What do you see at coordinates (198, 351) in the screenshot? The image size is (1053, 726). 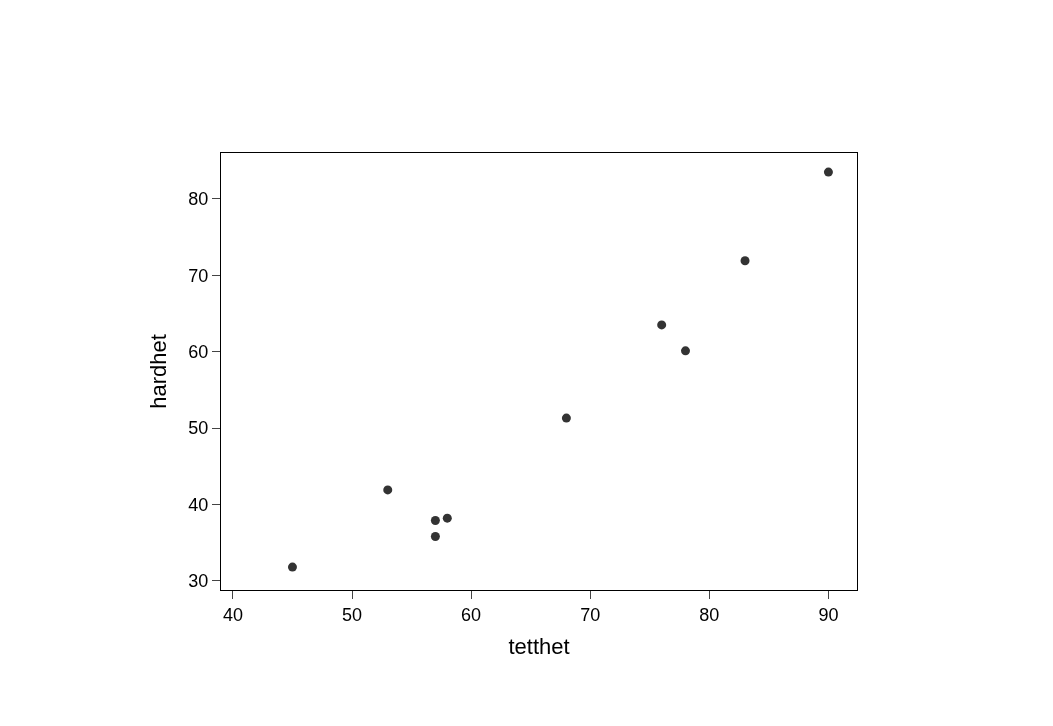 I see `y-tick-label: 60` at bounding box center [198, 351].